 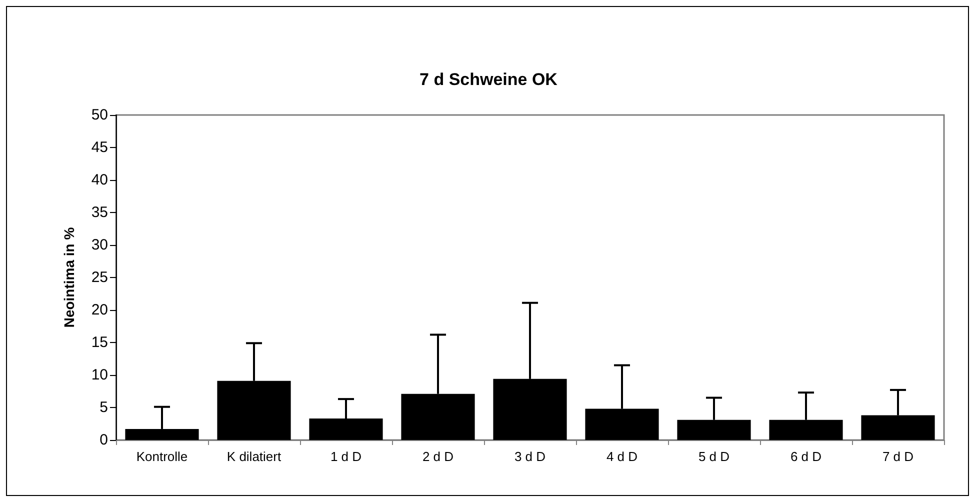 What do you see at coordinates (99, 212) in the screenshot?
I see `y-tick-label: 35` at bounding box center [99, 212].